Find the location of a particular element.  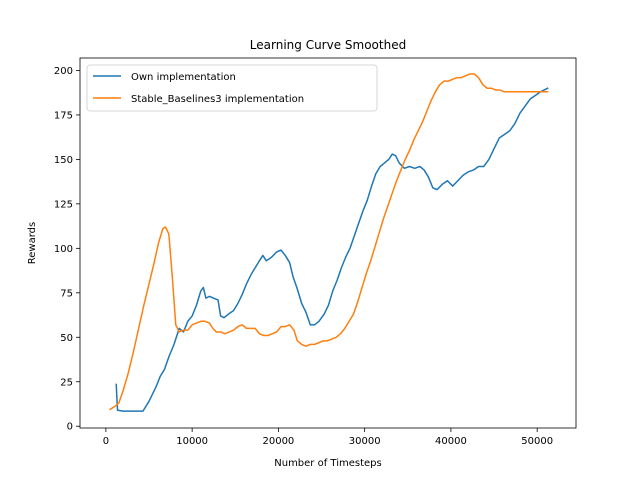

legend-box is located at coordinates (232, 88).